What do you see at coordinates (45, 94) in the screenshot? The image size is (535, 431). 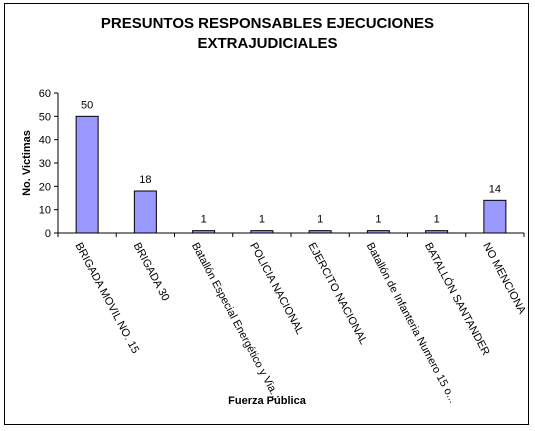 I see `y-tick-label: 60` at bounding box center [45, 94].